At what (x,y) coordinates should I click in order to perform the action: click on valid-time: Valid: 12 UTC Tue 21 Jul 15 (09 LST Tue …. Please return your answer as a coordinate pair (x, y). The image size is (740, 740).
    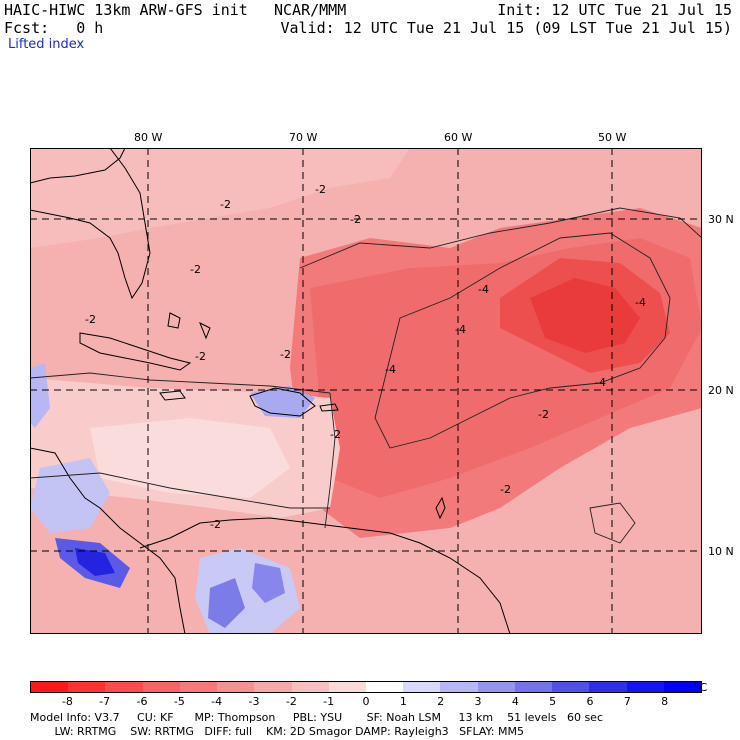
    Looking at the image, I should click on (506, 28).